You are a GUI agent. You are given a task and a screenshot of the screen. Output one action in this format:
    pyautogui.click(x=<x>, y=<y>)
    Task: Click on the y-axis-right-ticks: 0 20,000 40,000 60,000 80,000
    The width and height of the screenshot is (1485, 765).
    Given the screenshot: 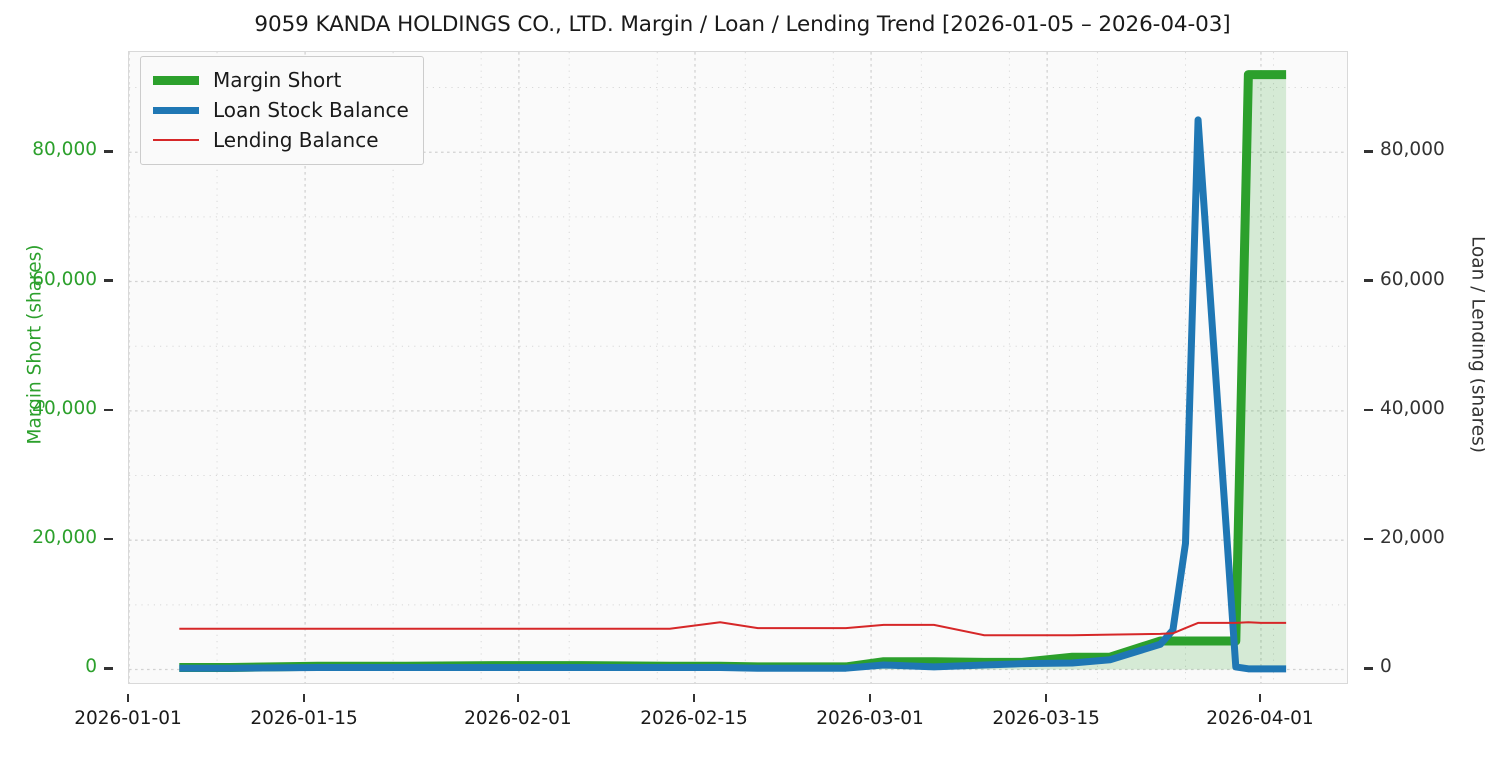 What is the action you would take?
    pyautogui.click(x=1424, y=367)
    